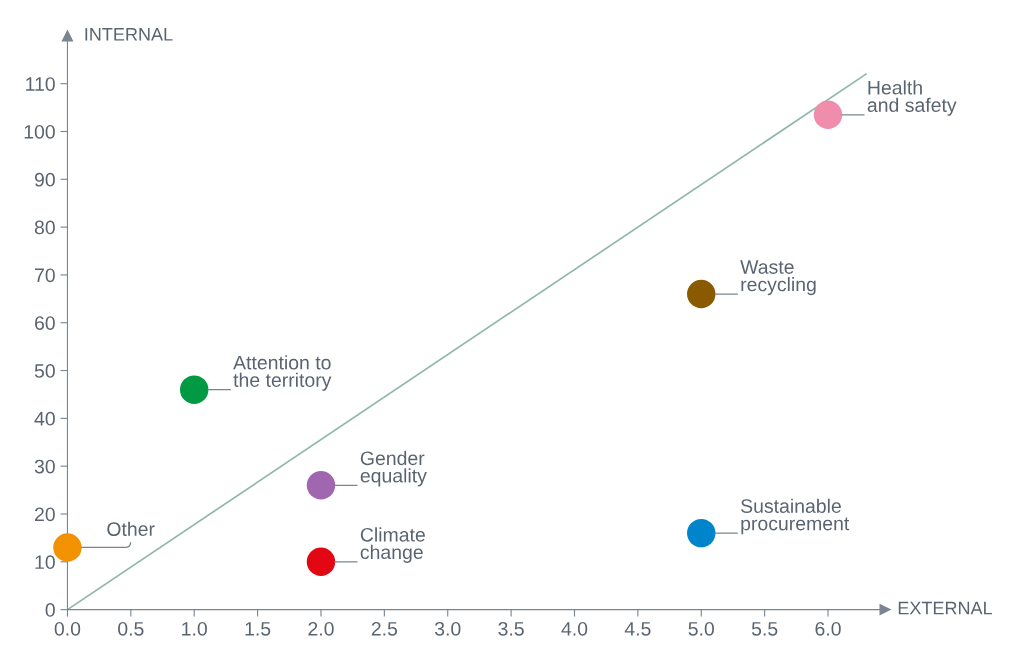  Describe the element at coordinates (384, 628) in the screenshot. I see `x-tick-label: 2.5` at that location.